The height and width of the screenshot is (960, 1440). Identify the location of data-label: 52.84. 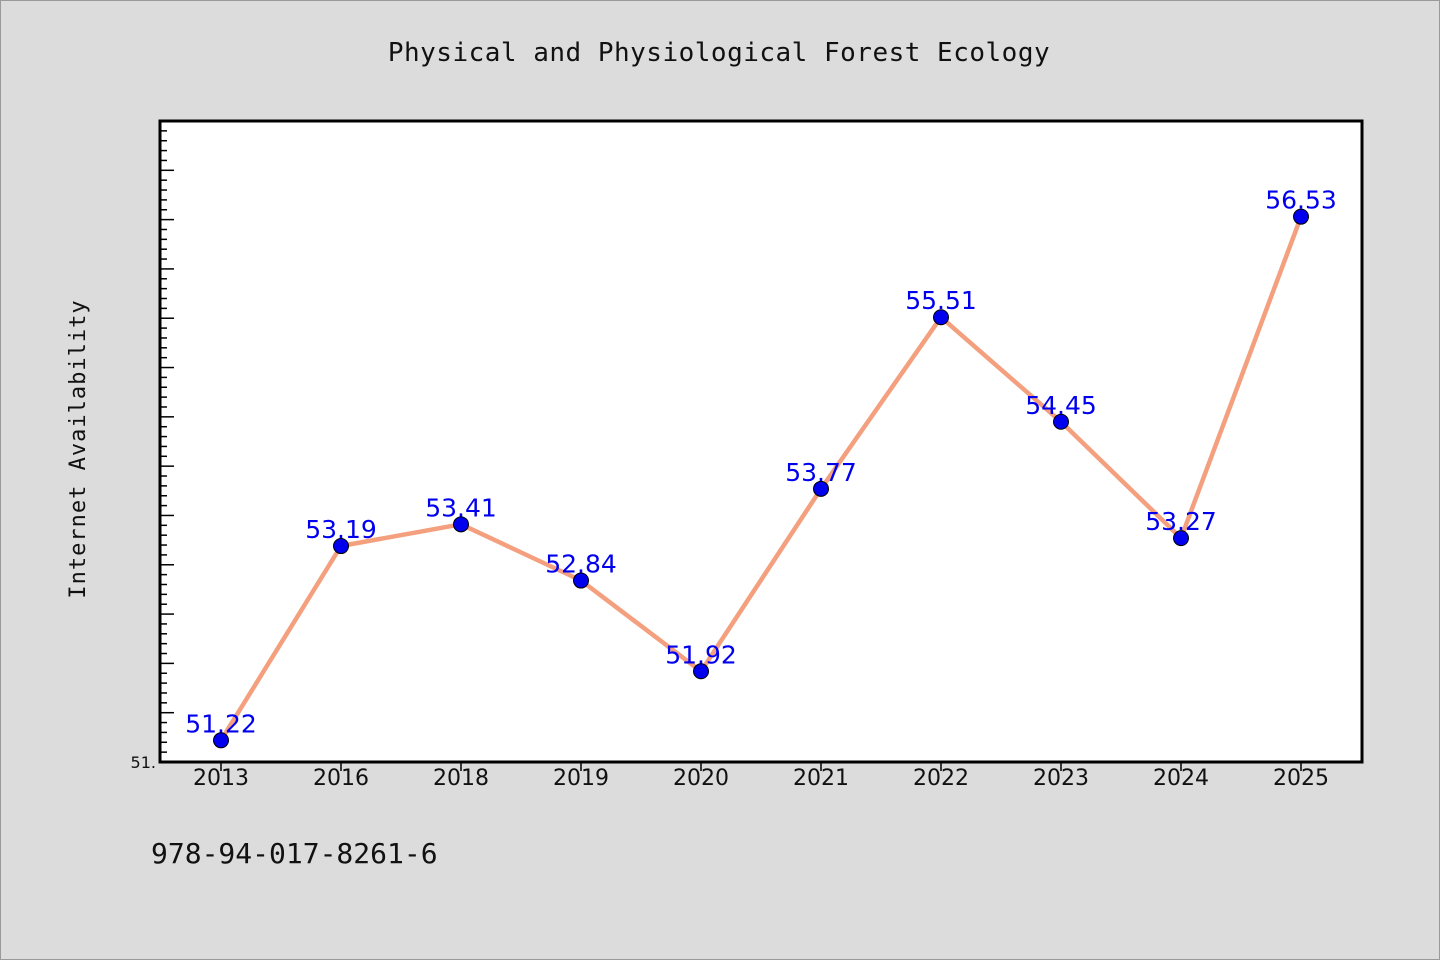
(581, 564).